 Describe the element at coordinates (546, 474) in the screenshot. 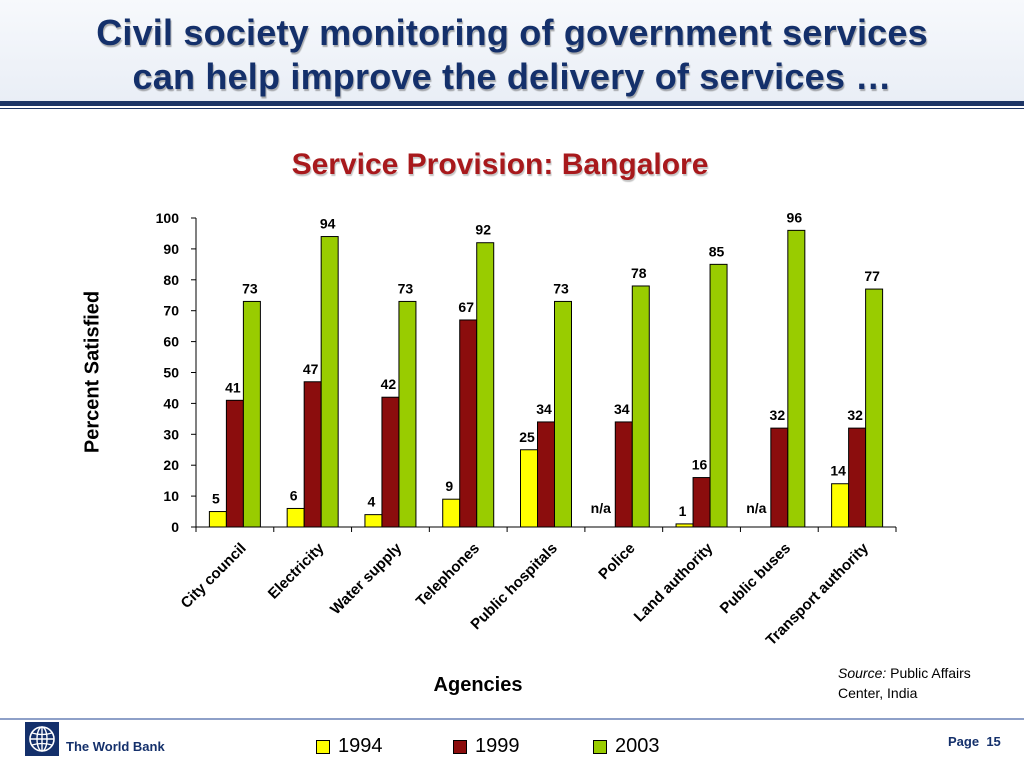

I see `bar-public-hospitals-1999` at that location.